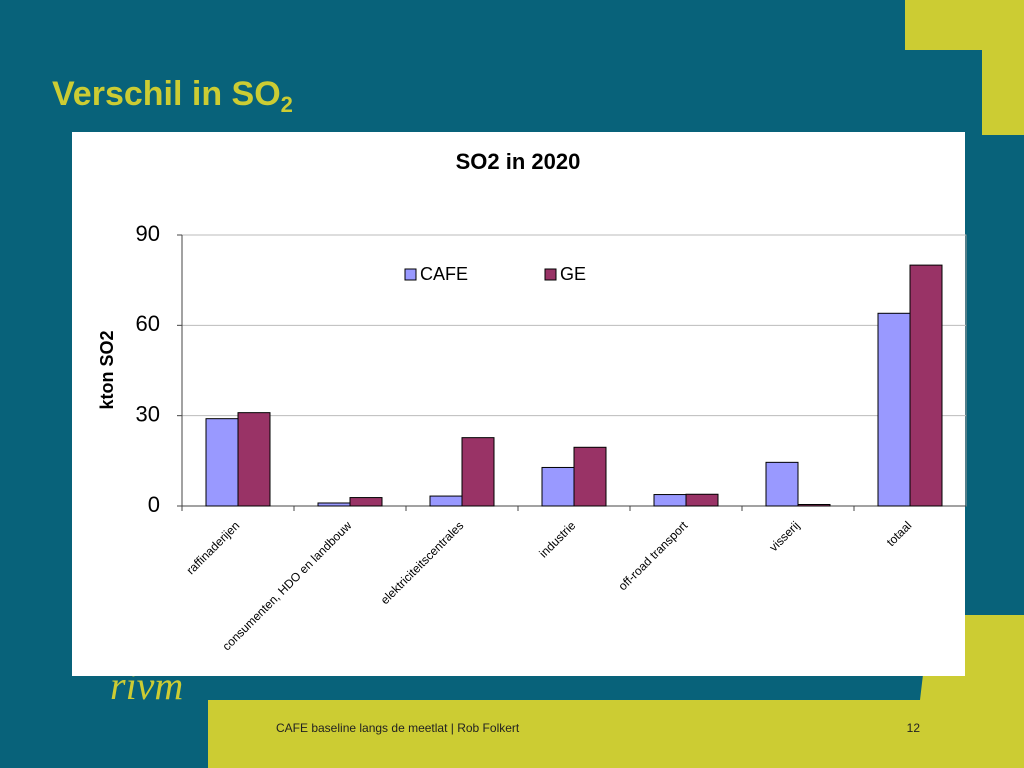 This screenshot has height=768, width=1024. Describe the element at coordinates (518, 161) in the screenshot. I see `chart-title: SO2 in 2020` at that location.